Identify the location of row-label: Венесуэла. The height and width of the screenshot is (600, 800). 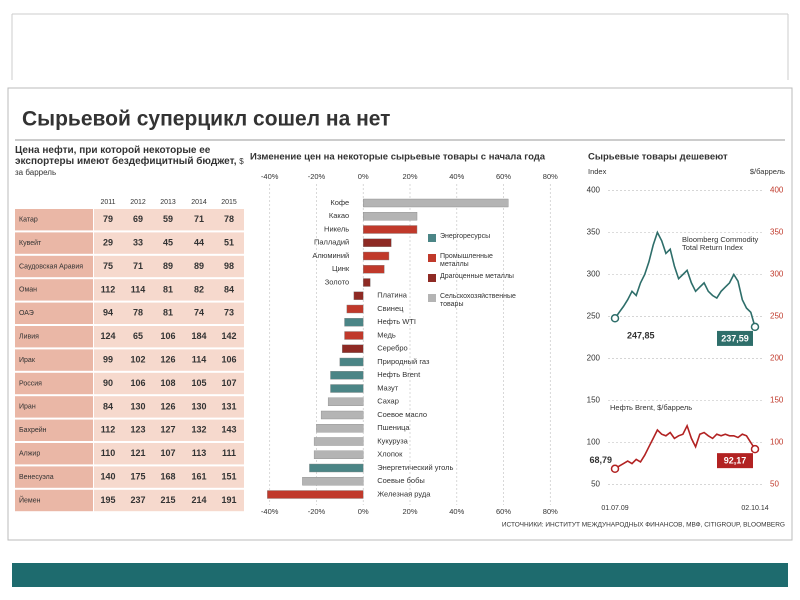
(36, 477).